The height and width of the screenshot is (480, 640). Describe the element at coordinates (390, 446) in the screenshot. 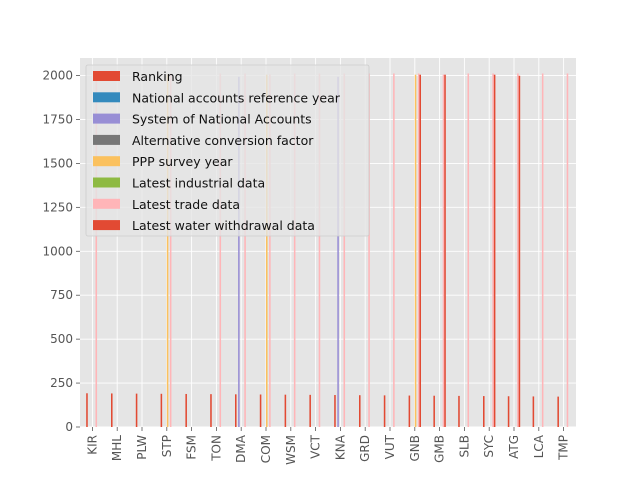

I see `x-tick-label: VUT` at that location.